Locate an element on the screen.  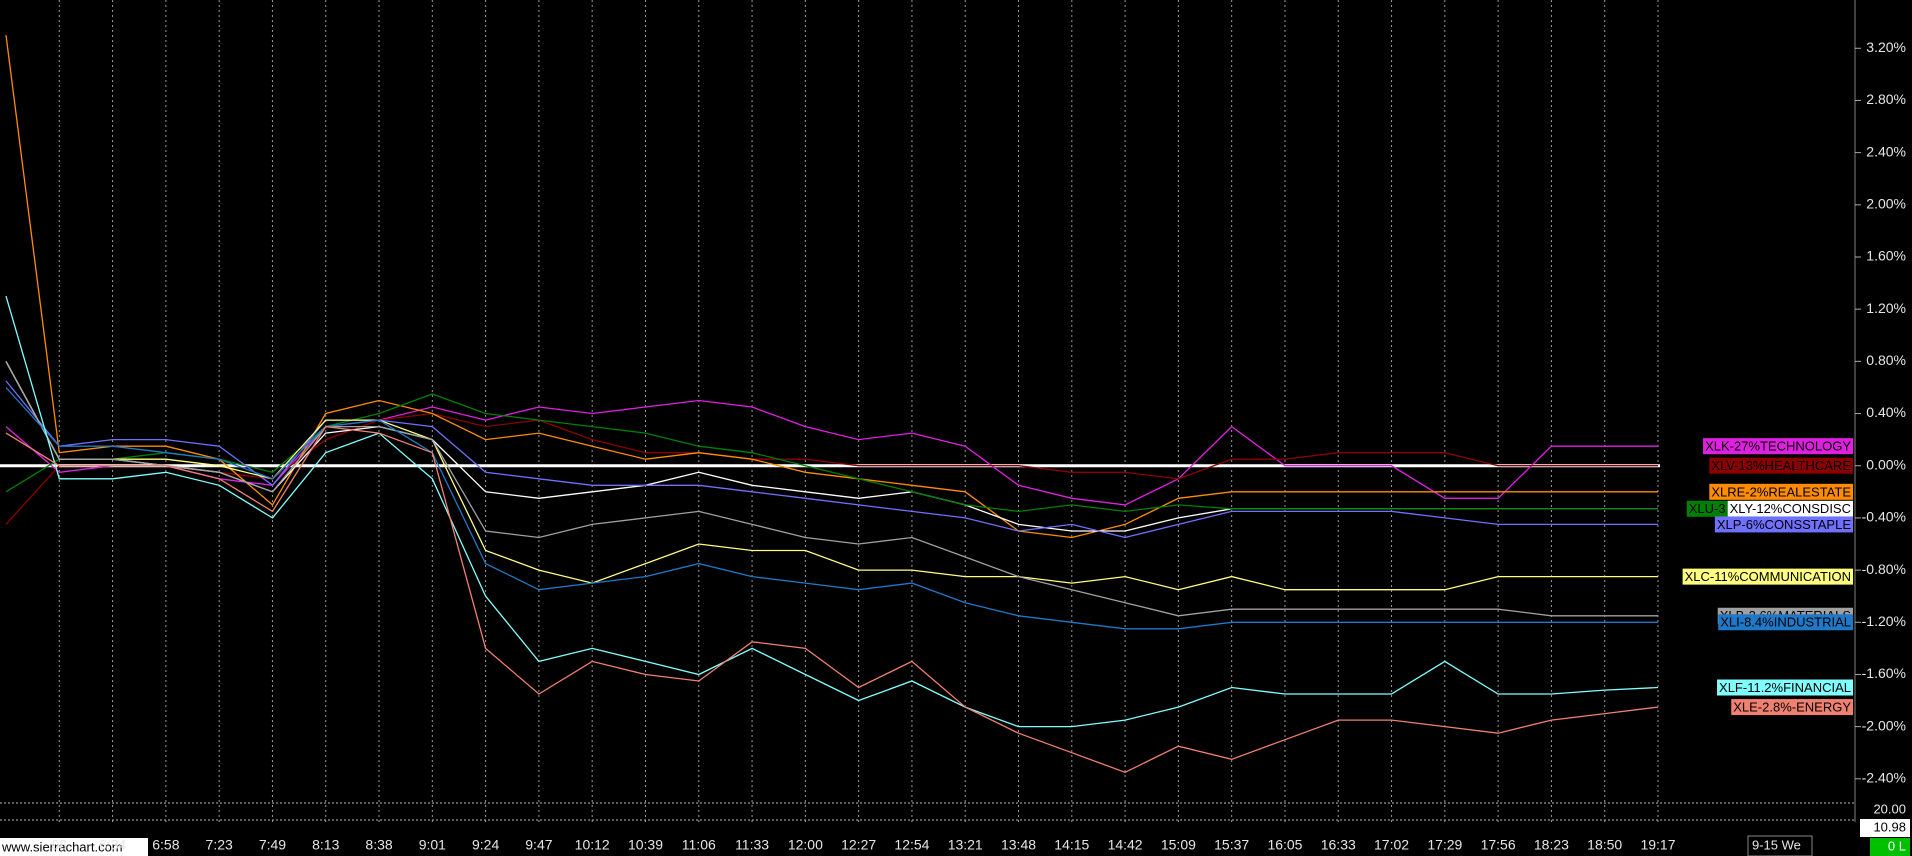
x-tick-label: 8:13 is located at coordinates (325, 845).